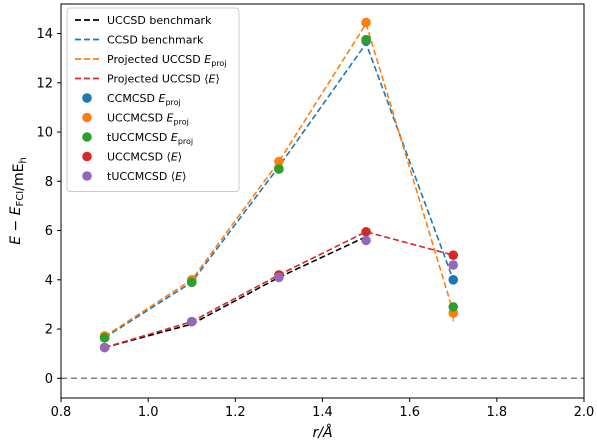  What do you see at coordinates (322, 412) in the screenshot?
I see `x-tick-label: 1.4` at bounding box center [322, 412].